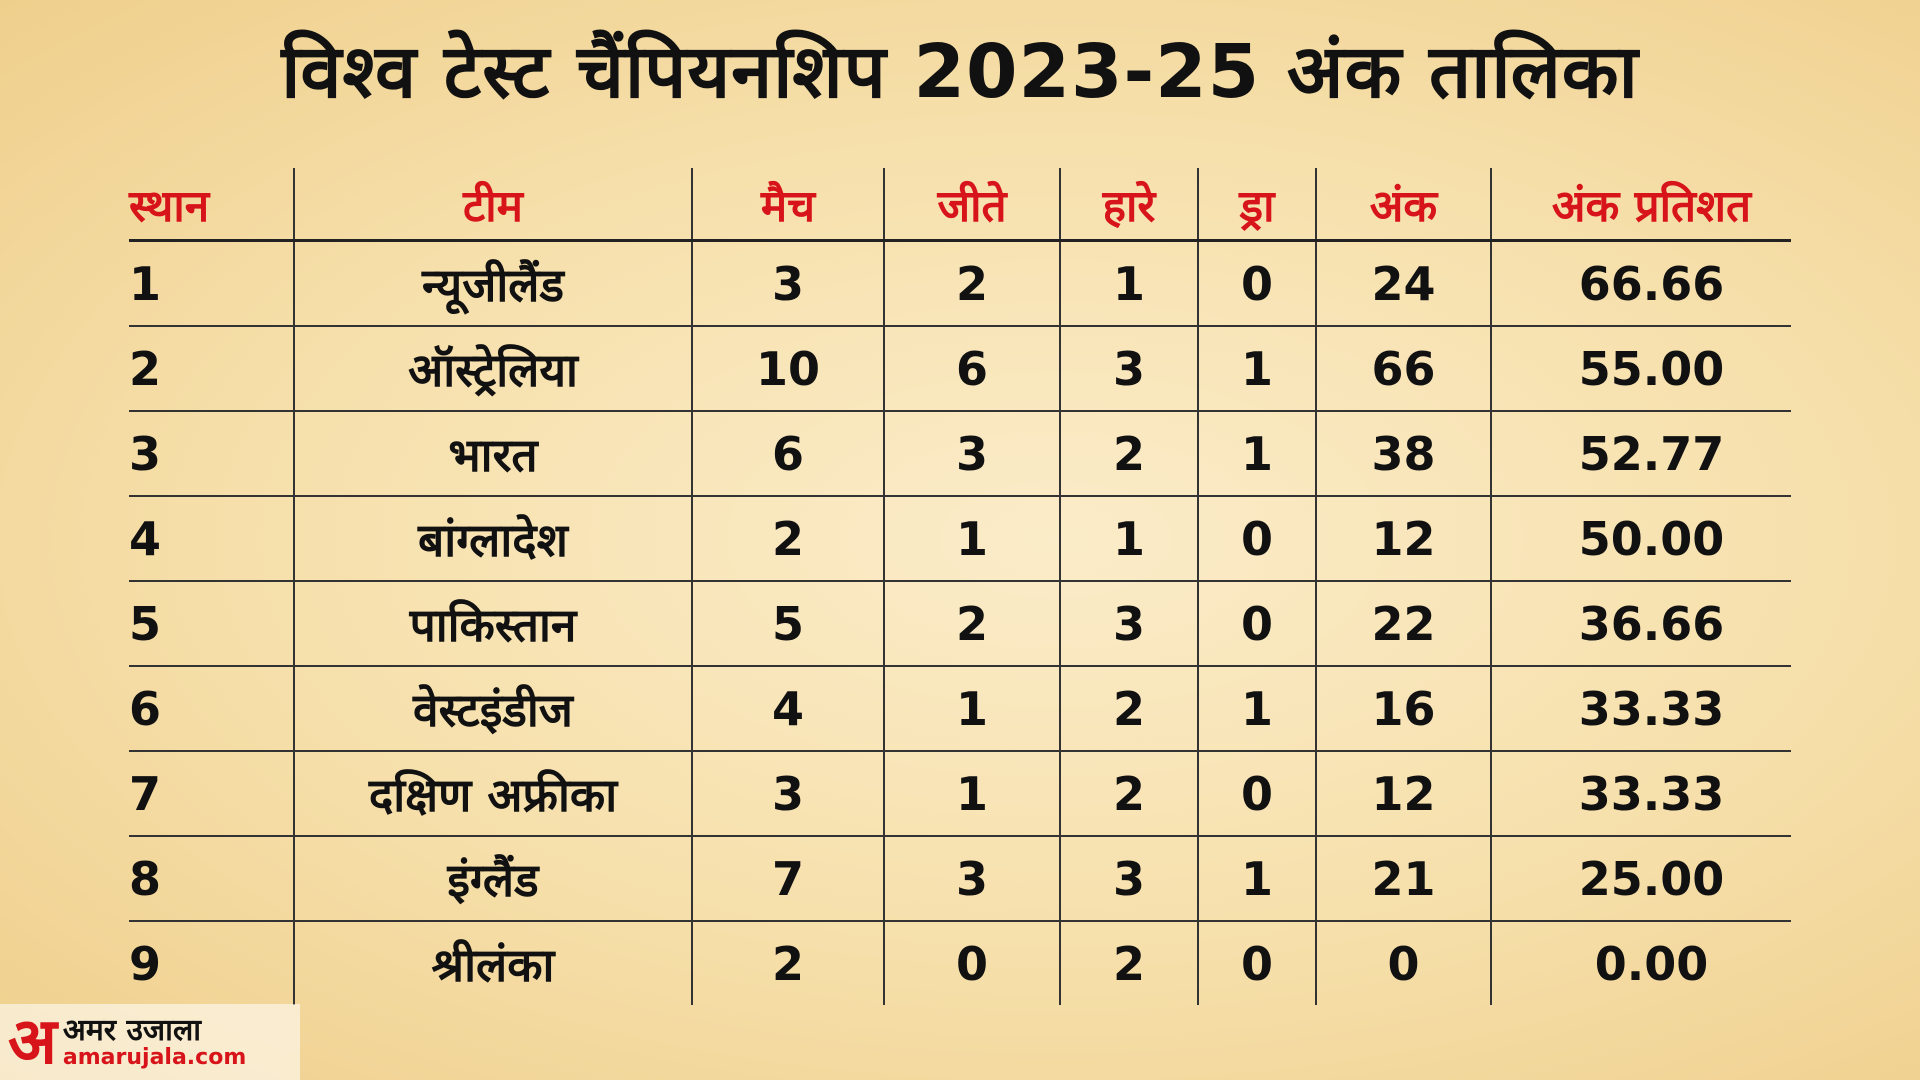 The height and width of the screenshot is (1080, 1920). I want to click on table-row: 7 दक्षिण अफ्रीका 3 1 2 0 12 33.33, so click(960, 794).